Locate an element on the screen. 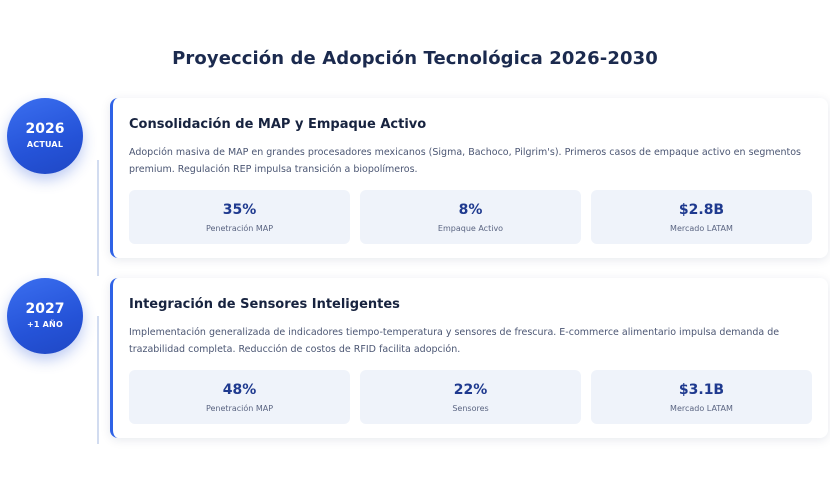  year-number: 2027 is located at coordinates (45, 309).